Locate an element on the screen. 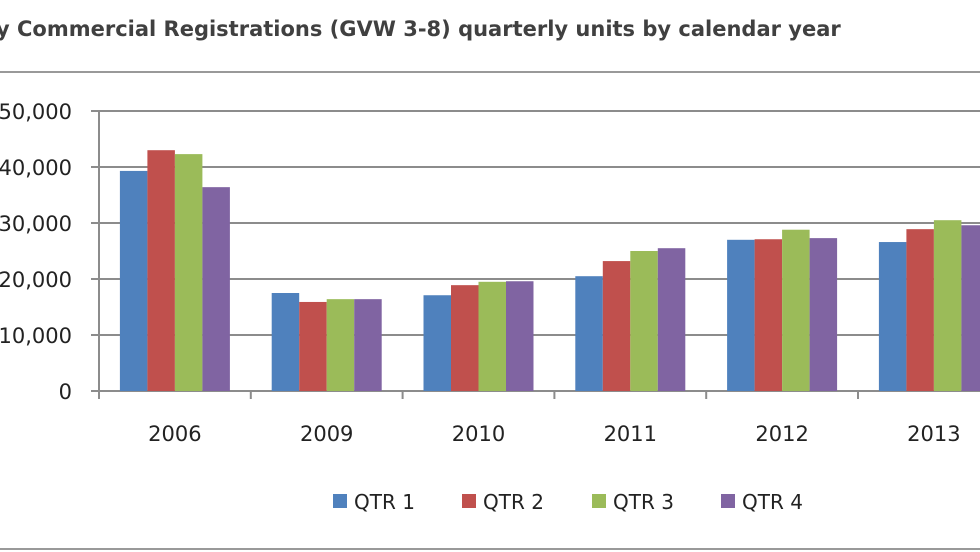 This screenshot has width=980, height=552. bar-qtr-1-2010 is located at coordinates (437, 343).